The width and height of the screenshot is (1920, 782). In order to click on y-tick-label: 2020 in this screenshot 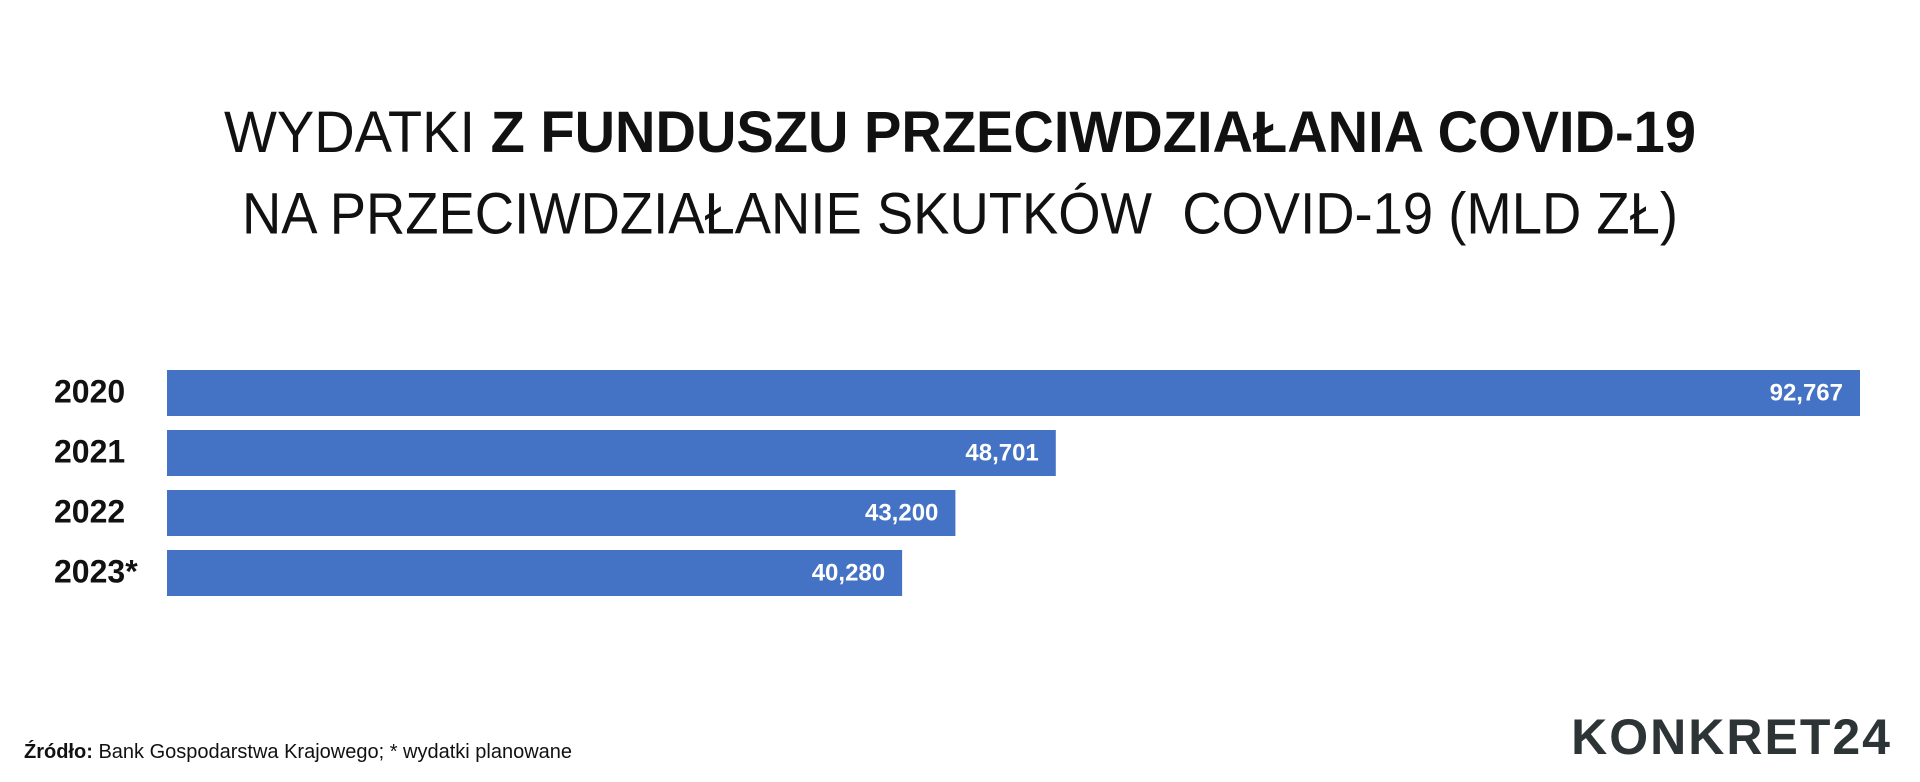, I will do `click(89, 391)`.